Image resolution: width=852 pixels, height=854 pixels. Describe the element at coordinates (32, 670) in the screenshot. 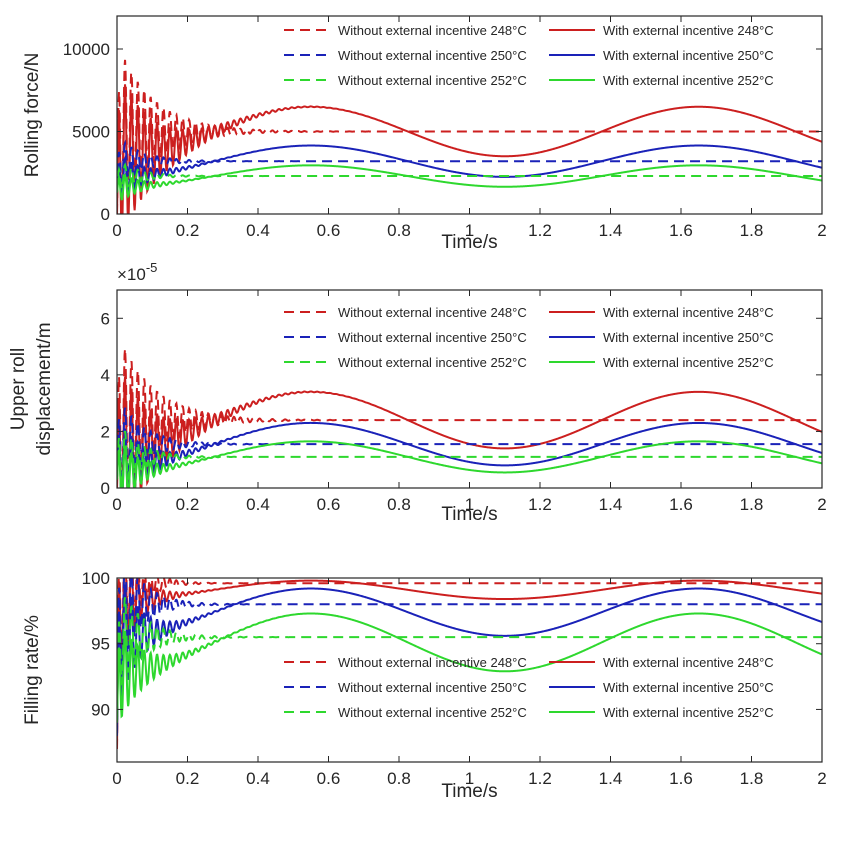

I see `y-axis-label: Filling rate/%` at that location.